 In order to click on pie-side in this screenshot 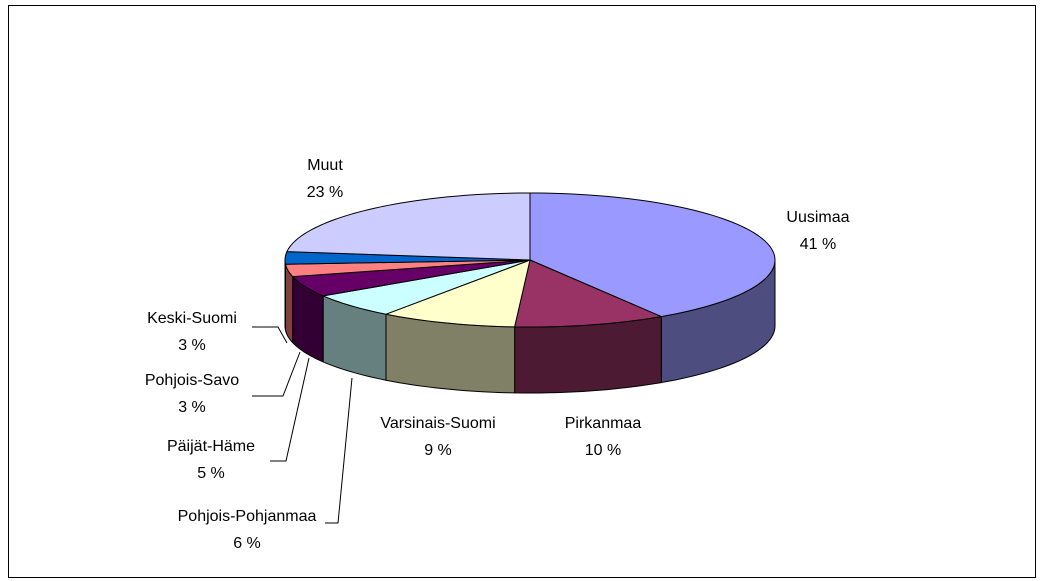, I will do `click(588, 355)`.